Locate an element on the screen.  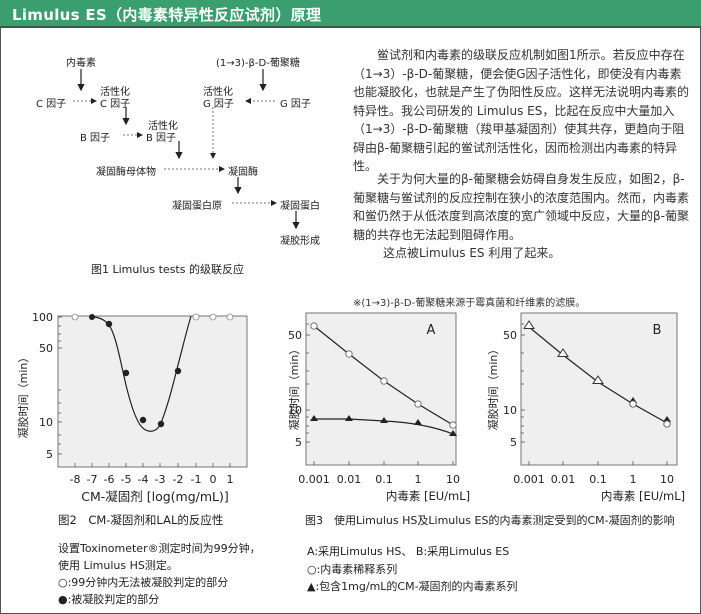
fig3a-plot-area is located at coordinates (381, 389).